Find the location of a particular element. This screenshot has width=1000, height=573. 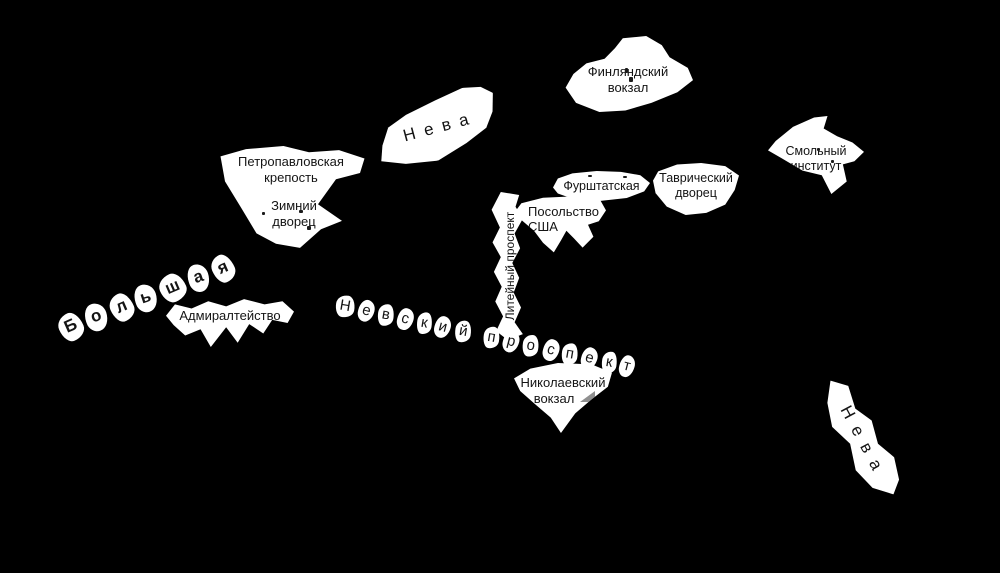

letter-patch: л is located at coordinates (121, 308).